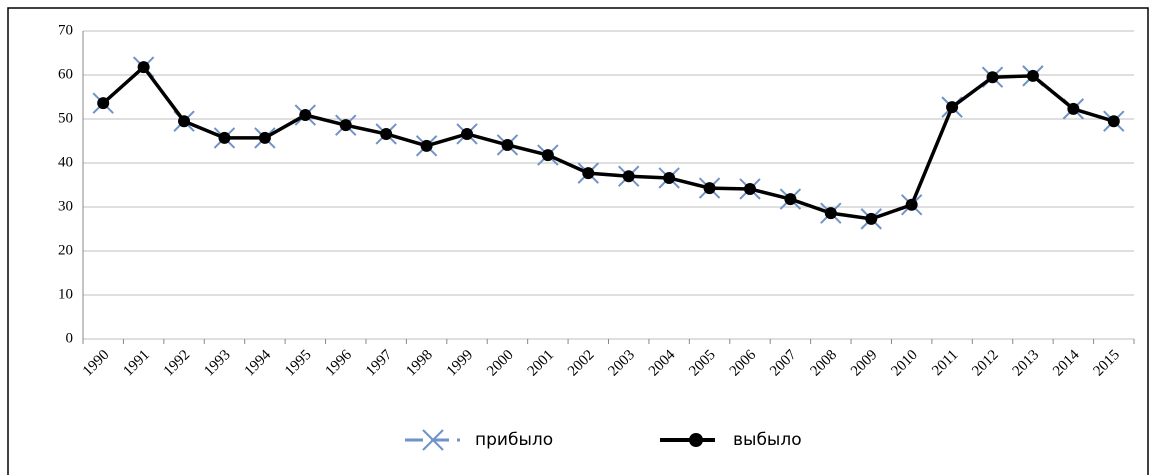  What do you see at coordinates (96, 363) in the screenshot?
I see `x-tick-label: 1990` at bounding box center [96, 363].